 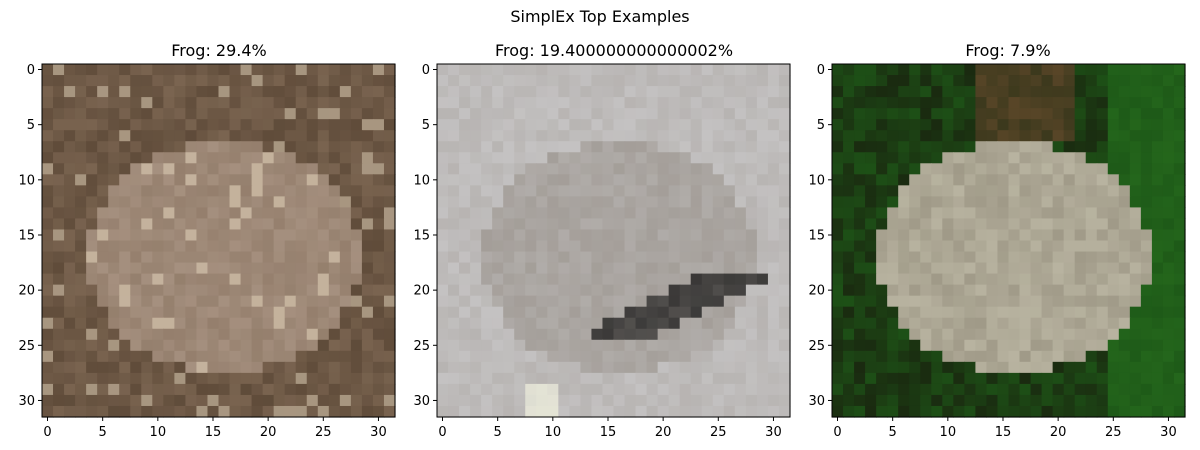 What do you see at coordinates (219, 50) in the screenshot?
I see `panel-title: Frog: 29.4%` at bounding box center [219, 50].